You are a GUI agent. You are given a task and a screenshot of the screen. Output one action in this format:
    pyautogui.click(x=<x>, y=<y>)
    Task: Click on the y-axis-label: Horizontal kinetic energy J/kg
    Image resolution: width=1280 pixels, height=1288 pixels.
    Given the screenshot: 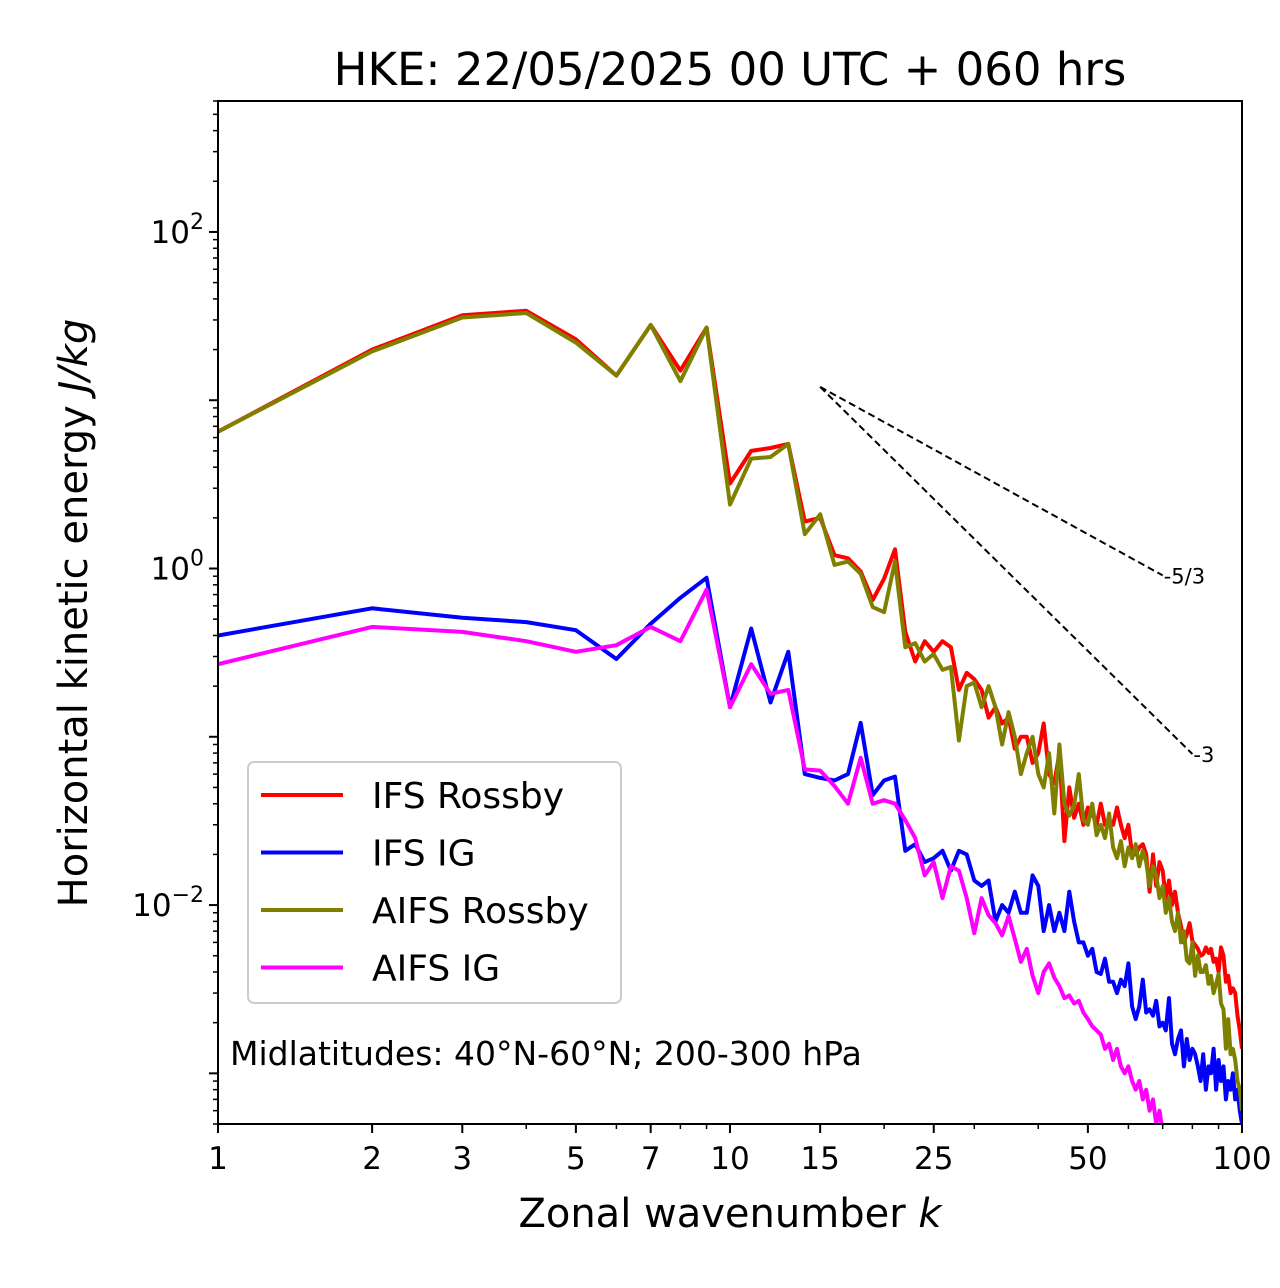 What is the action you would take?
    pyautogui.click(x=74, y=613)
    